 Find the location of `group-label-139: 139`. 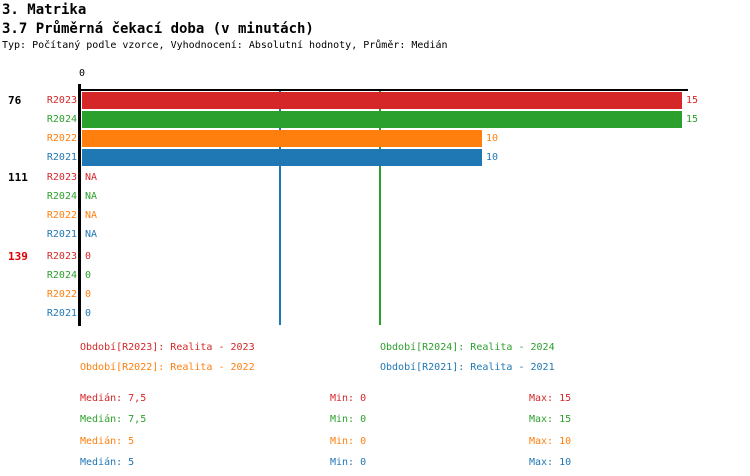

group-label-139: 139 is located at coordinates (18, 256).